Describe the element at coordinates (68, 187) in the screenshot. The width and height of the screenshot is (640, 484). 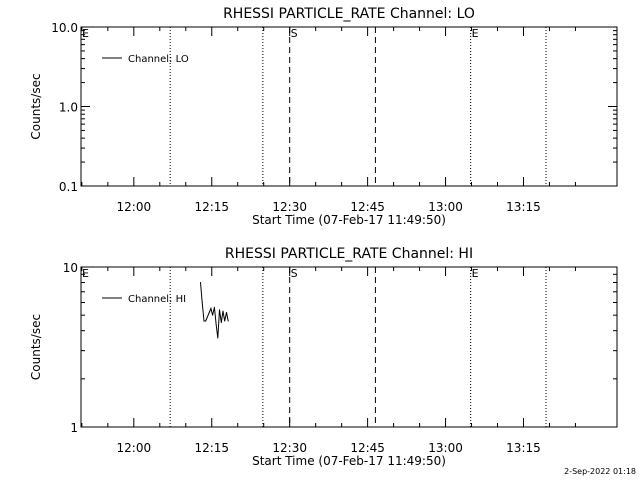
I see `y-tick-label: 0.1` at that location.